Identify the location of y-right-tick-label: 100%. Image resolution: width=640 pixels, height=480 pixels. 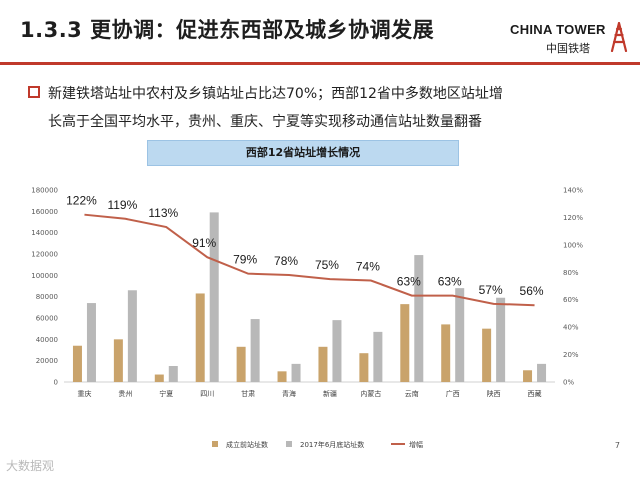
(573, 245).